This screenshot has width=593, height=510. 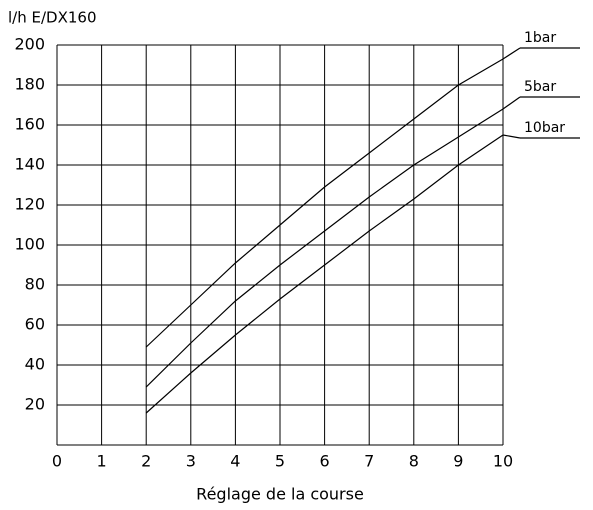 I want to click on x-tick-label: 10, so click(x=503, y=461).